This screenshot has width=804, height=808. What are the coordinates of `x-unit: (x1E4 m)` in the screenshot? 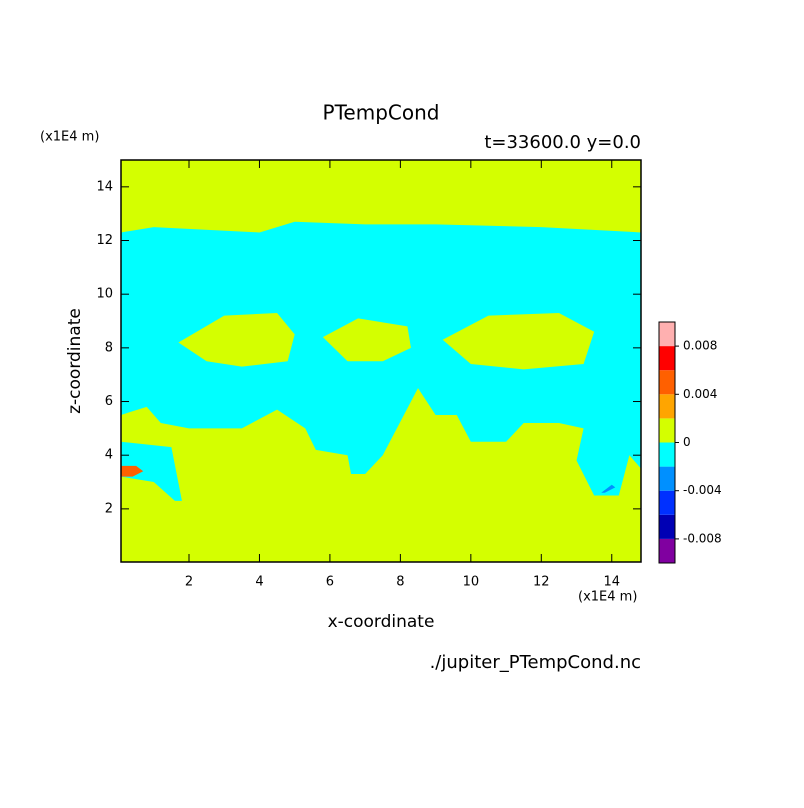 It's located at (607, 597).